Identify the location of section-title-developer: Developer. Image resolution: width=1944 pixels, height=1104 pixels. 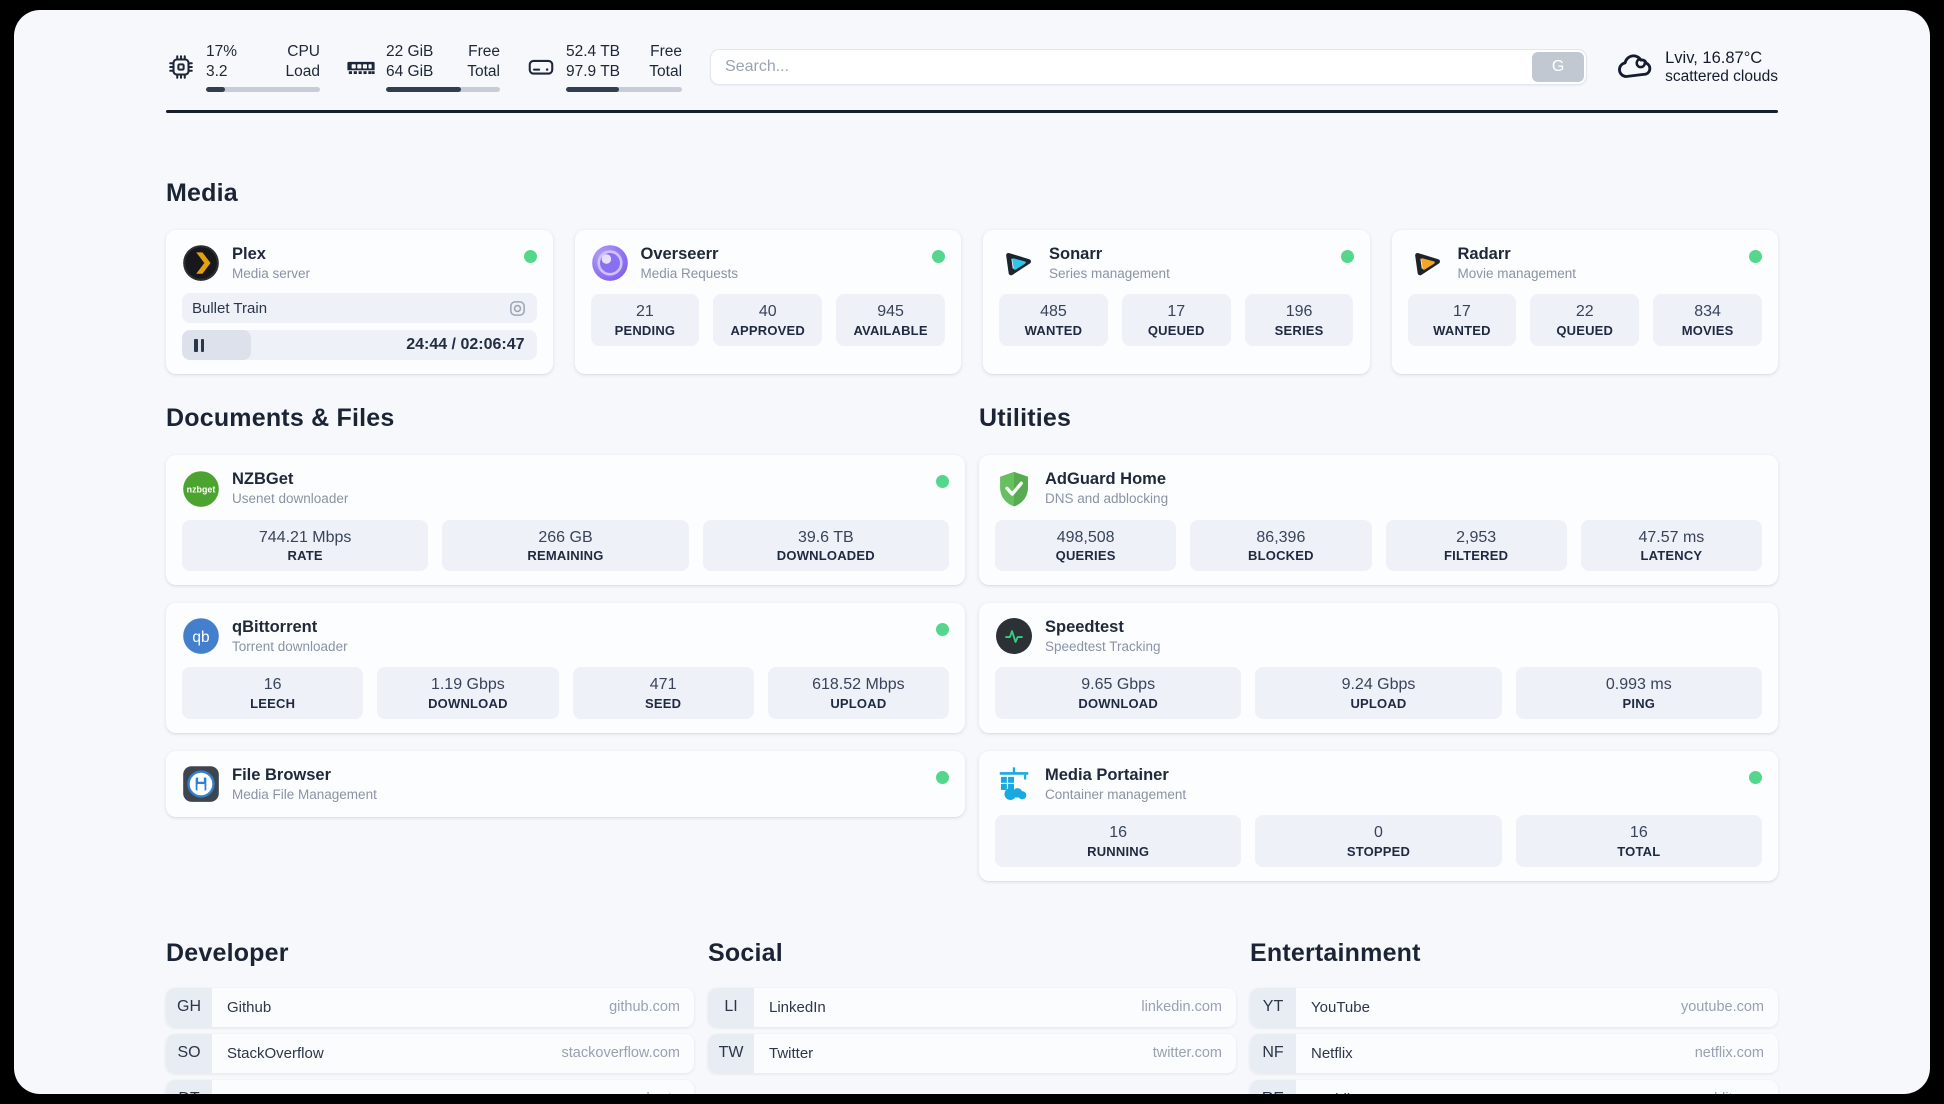
(227, 952).